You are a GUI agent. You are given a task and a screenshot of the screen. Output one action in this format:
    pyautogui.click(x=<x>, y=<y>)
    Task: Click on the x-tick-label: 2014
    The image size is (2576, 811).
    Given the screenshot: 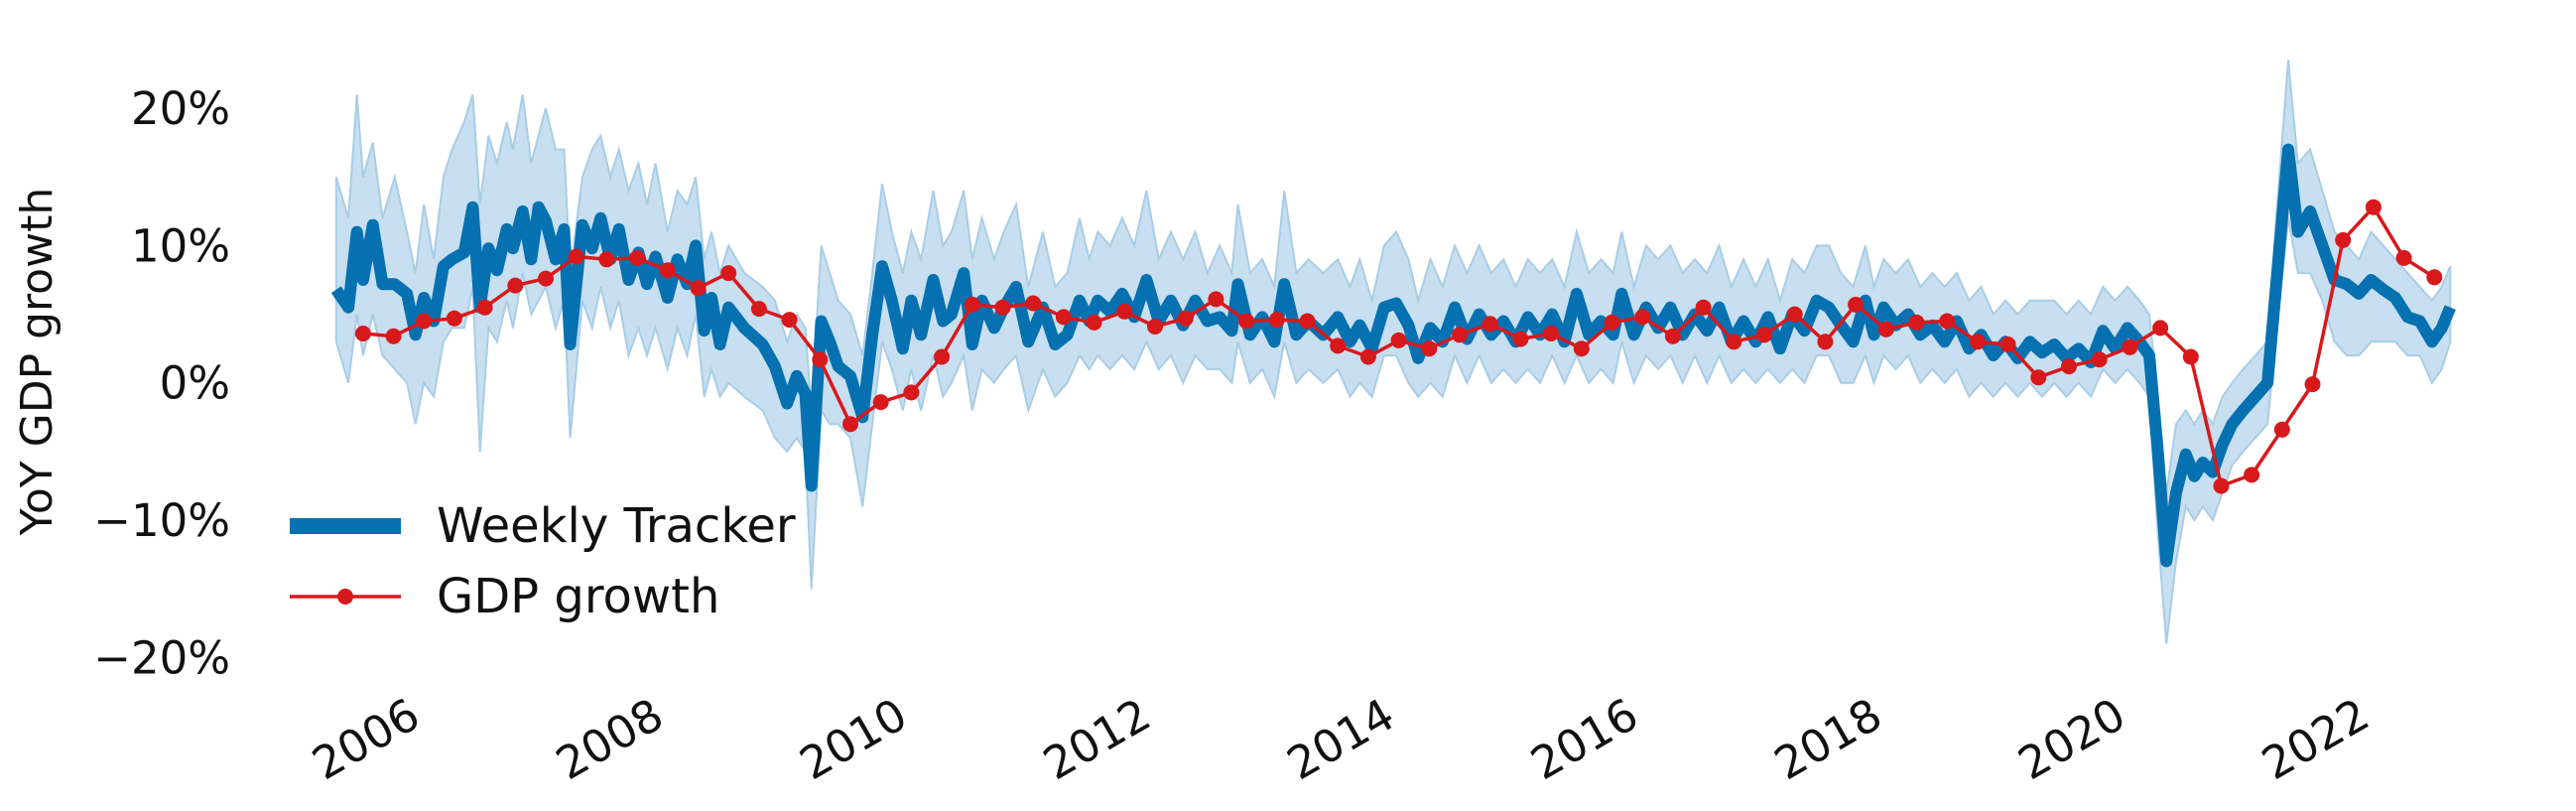 What is the action you would take?
    pyautogui.click(x=1341, y=739)
    